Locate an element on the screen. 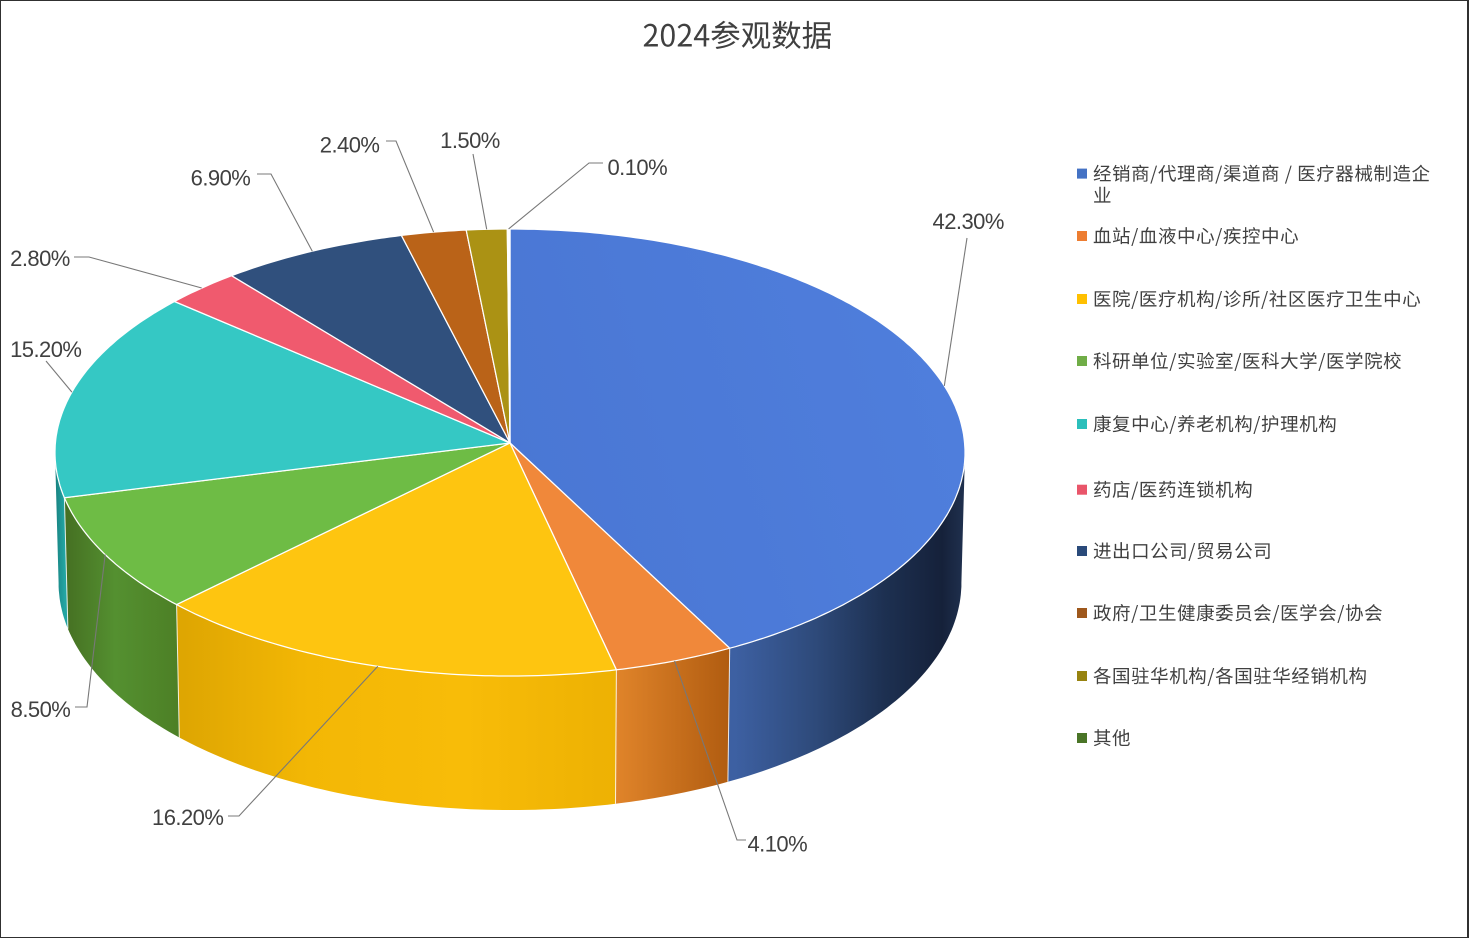 This screenshot has height=938, width=1469. svg-text: 2.40% is located at coordinates (350, 145).